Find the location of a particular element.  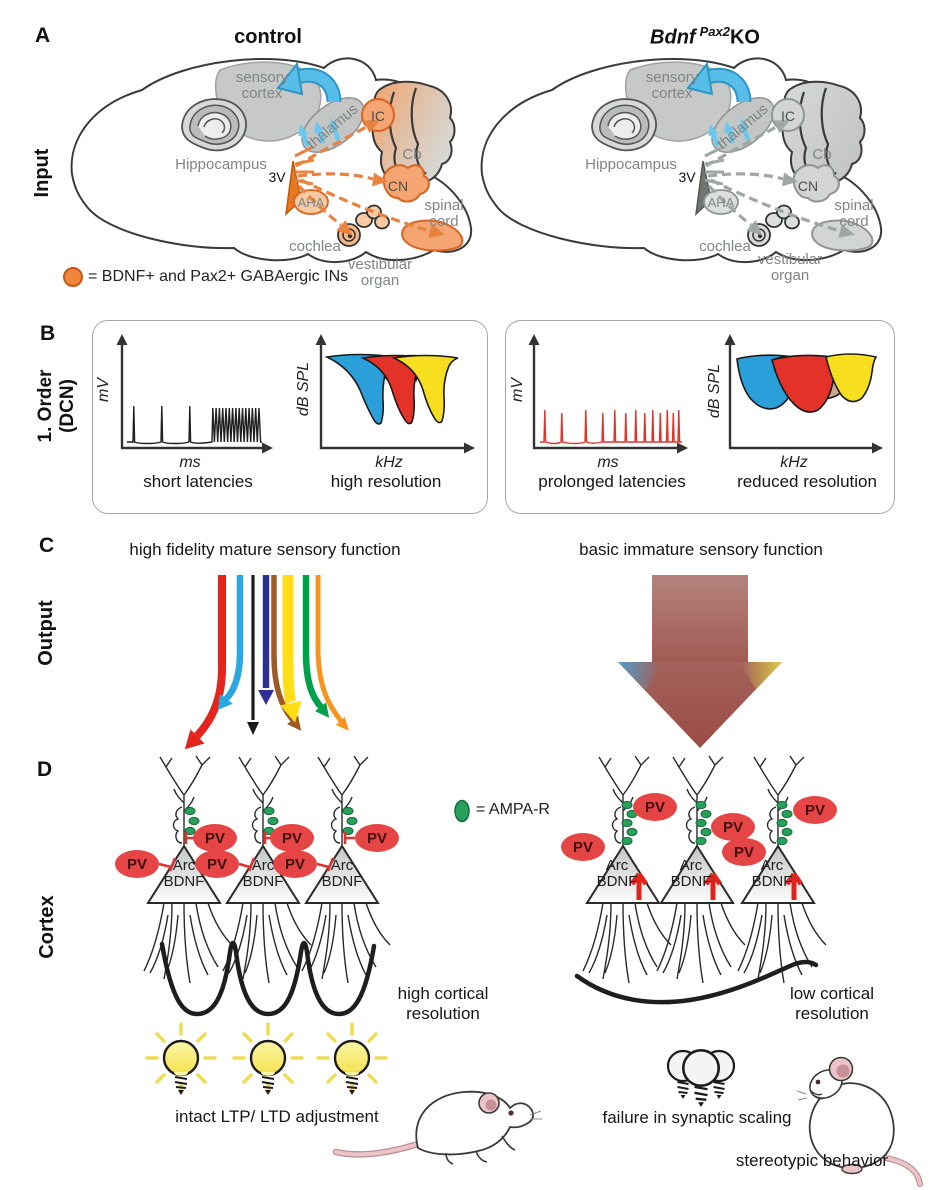

control-spike-xlabel: ms is located at coordinates (190, 462).